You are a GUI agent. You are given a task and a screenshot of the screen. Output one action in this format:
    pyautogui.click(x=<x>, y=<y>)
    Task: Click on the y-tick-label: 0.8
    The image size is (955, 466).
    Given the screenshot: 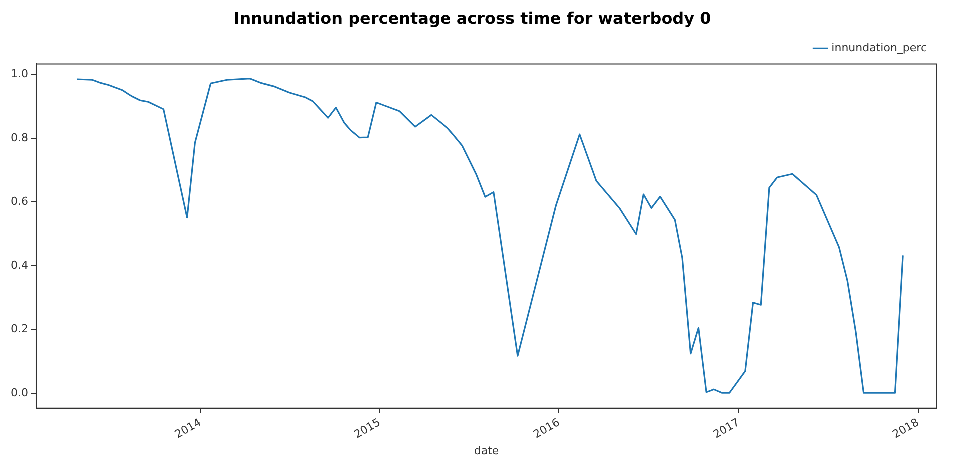 What is the action you would take?
    pyautogui.click(x=19, y=137)
    